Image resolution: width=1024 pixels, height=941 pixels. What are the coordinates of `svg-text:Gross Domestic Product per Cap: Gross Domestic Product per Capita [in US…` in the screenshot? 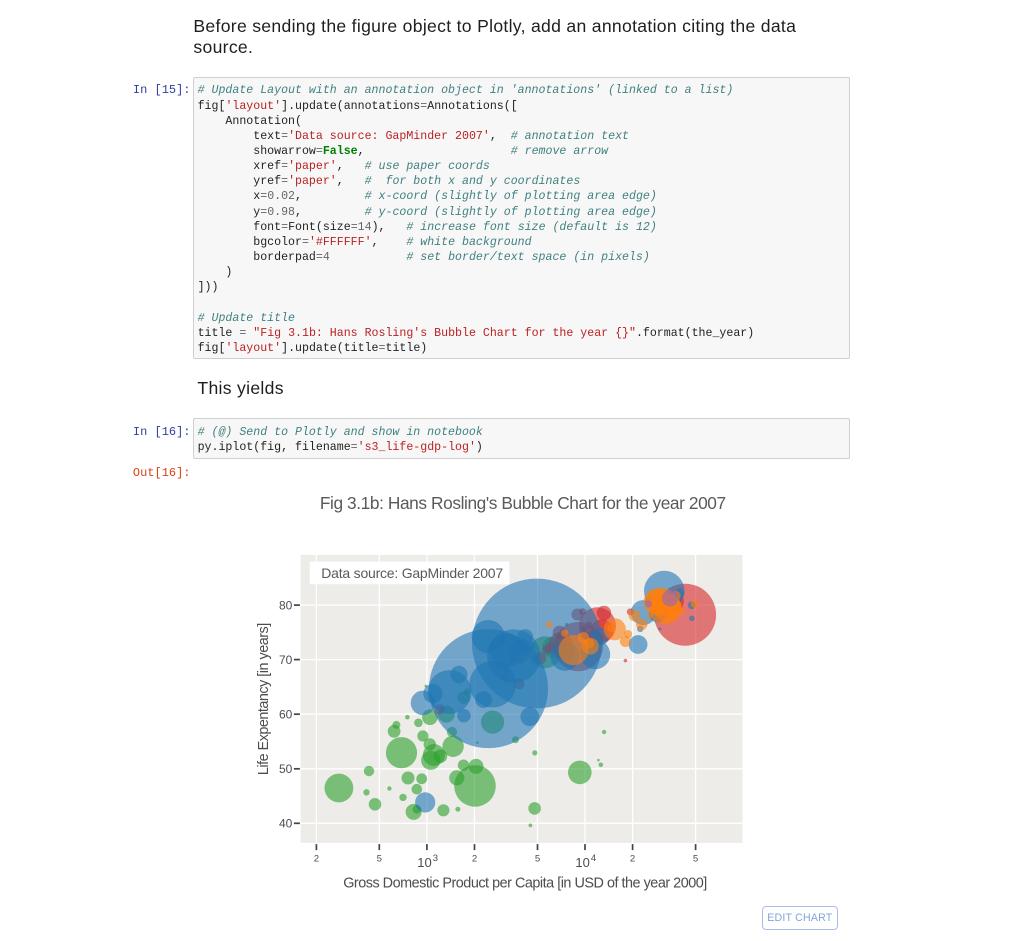 It's located at (525, 884).